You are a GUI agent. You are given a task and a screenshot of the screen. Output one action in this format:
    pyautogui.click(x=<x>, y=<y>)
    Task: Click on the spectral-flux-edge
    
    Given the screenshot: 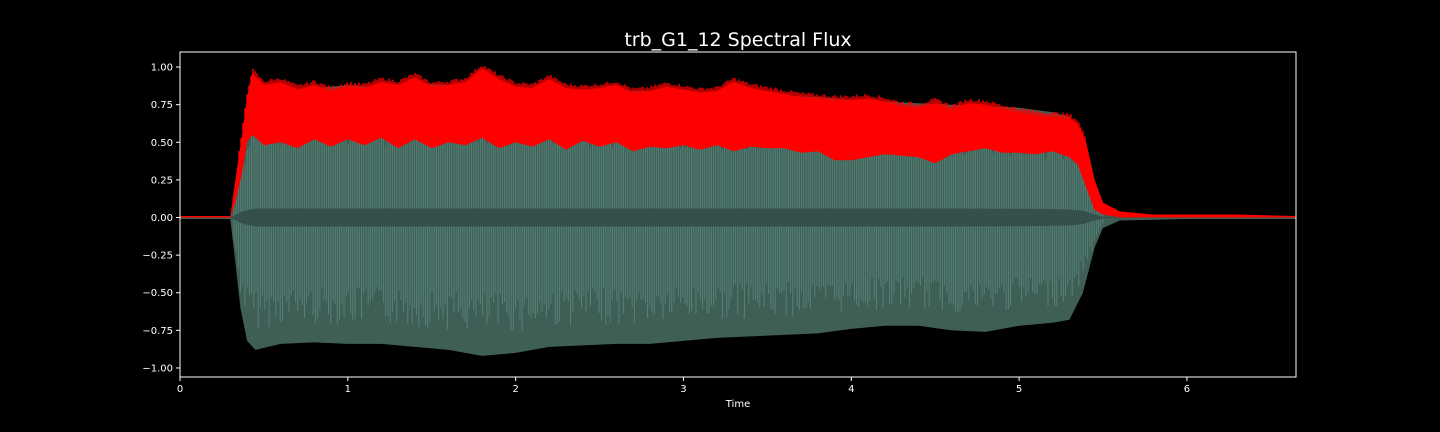 What is the action you would take?
    pyautogui.click(x=662, y=112)
    